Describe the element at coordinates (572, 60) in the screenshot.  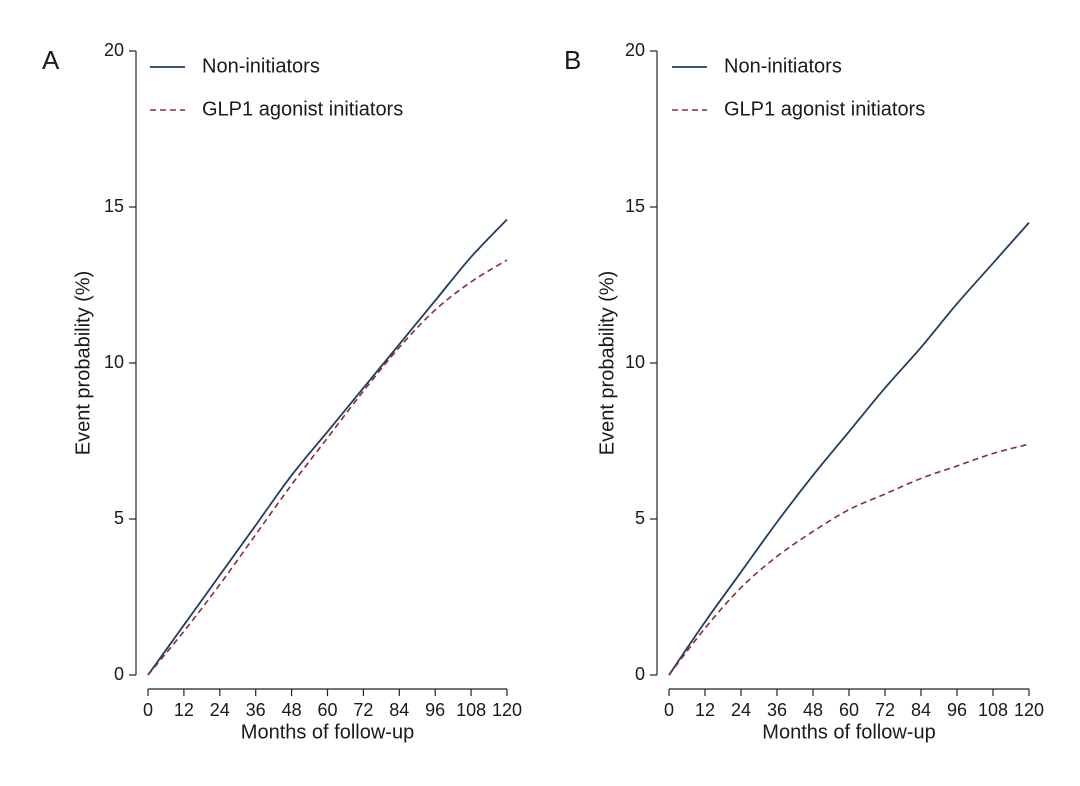
I see `panel-label: B` at that location.